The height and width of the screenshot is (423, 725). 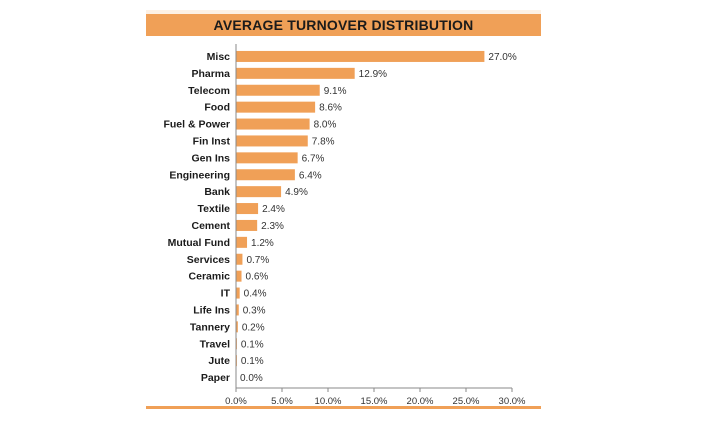 I want to click on value-label: 12.9%, so click(x=373, y=74).